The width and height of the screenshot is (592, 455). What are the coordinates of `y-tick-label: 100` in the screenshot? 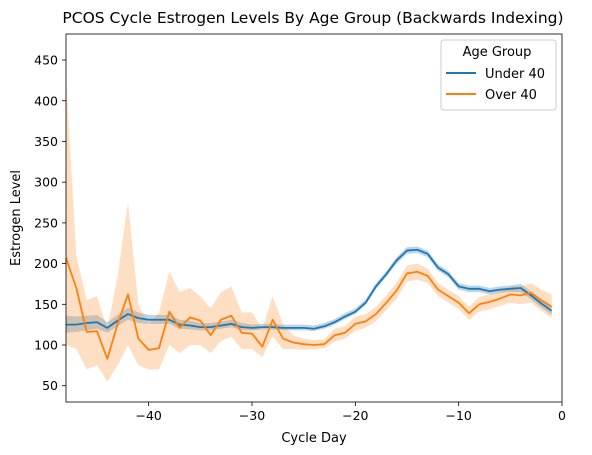 It's located at (46, 345).